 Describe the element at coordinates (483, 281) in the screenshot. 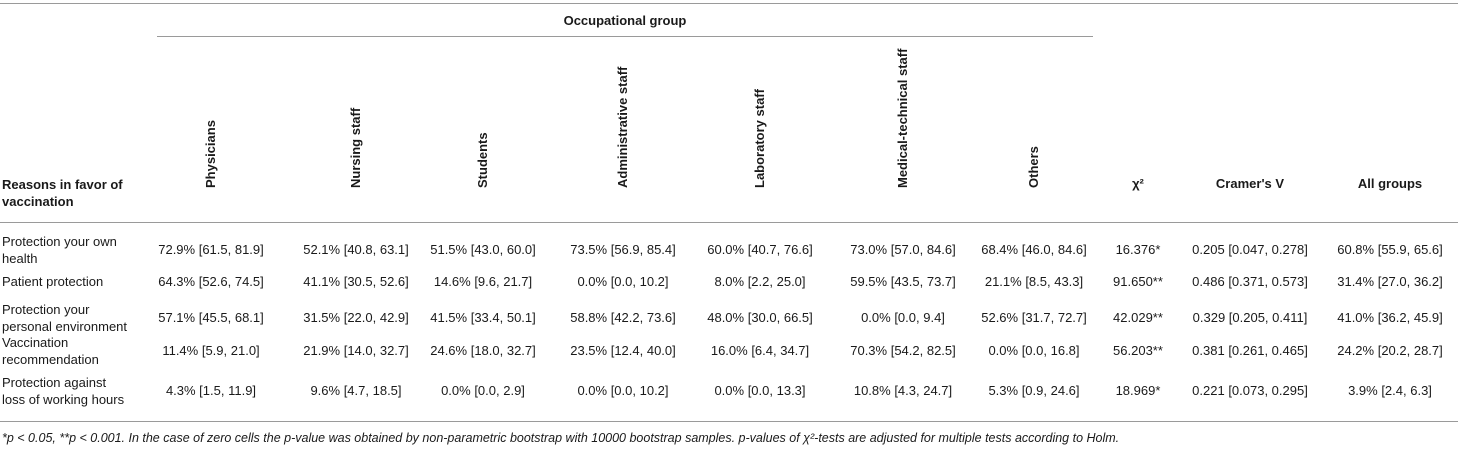

I see `table-cell: 14.6% [9.6, 21.7]` at that location.